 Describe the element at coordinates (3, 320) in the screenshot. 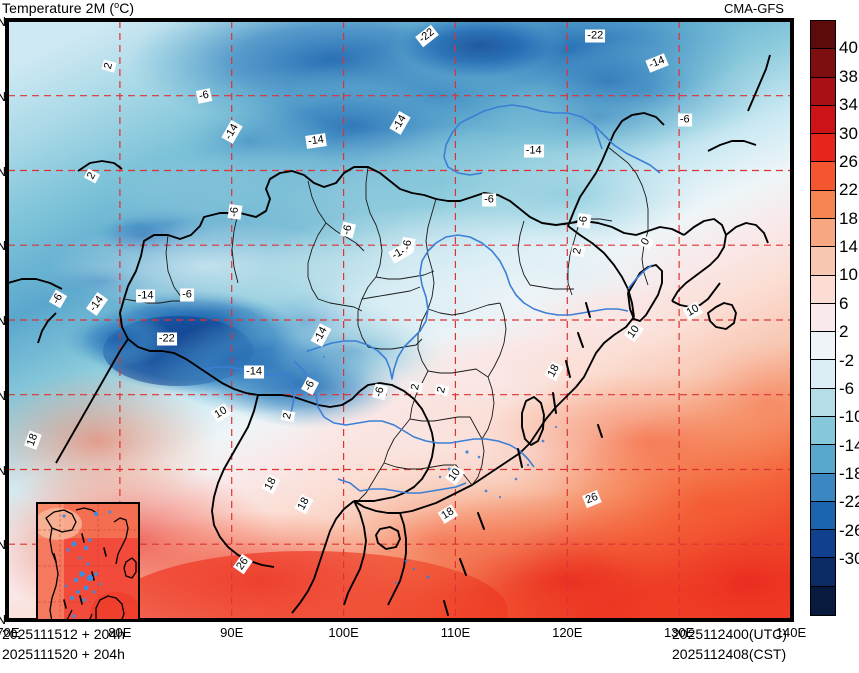

I see `lat-tick-35n: 35N` at that location.